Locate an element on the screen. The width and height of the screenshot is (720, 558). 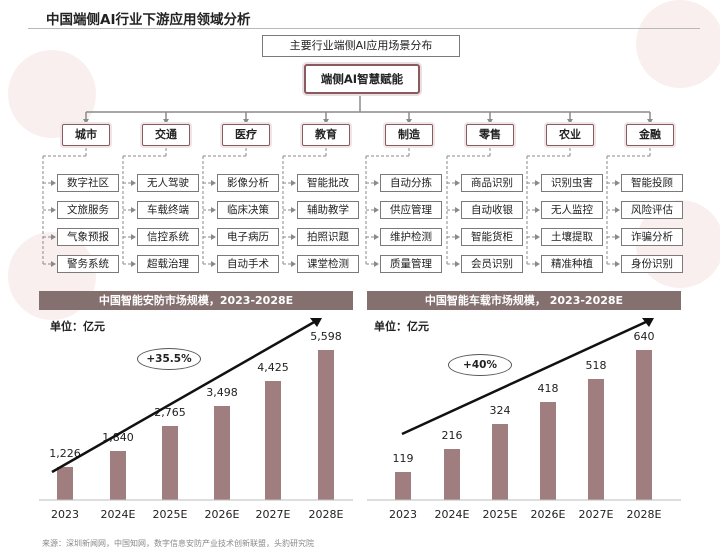
x-tick-label: 2028E is located at coordinates (644, 514).